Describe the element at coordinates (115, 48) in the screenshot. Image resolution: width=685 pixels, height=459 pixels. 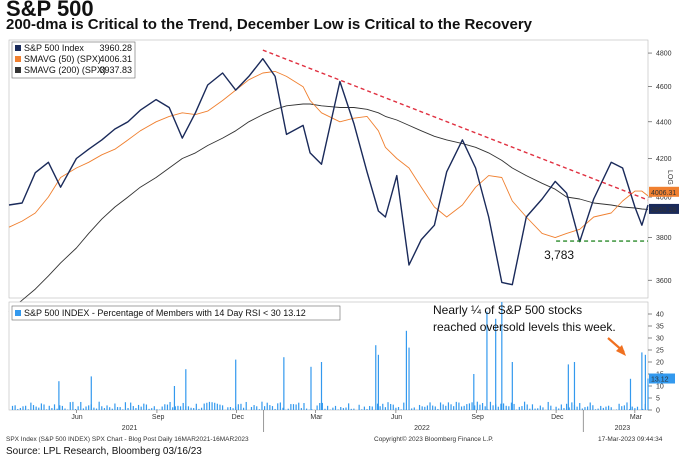
I see `legend-value: 3960.28` at that location.